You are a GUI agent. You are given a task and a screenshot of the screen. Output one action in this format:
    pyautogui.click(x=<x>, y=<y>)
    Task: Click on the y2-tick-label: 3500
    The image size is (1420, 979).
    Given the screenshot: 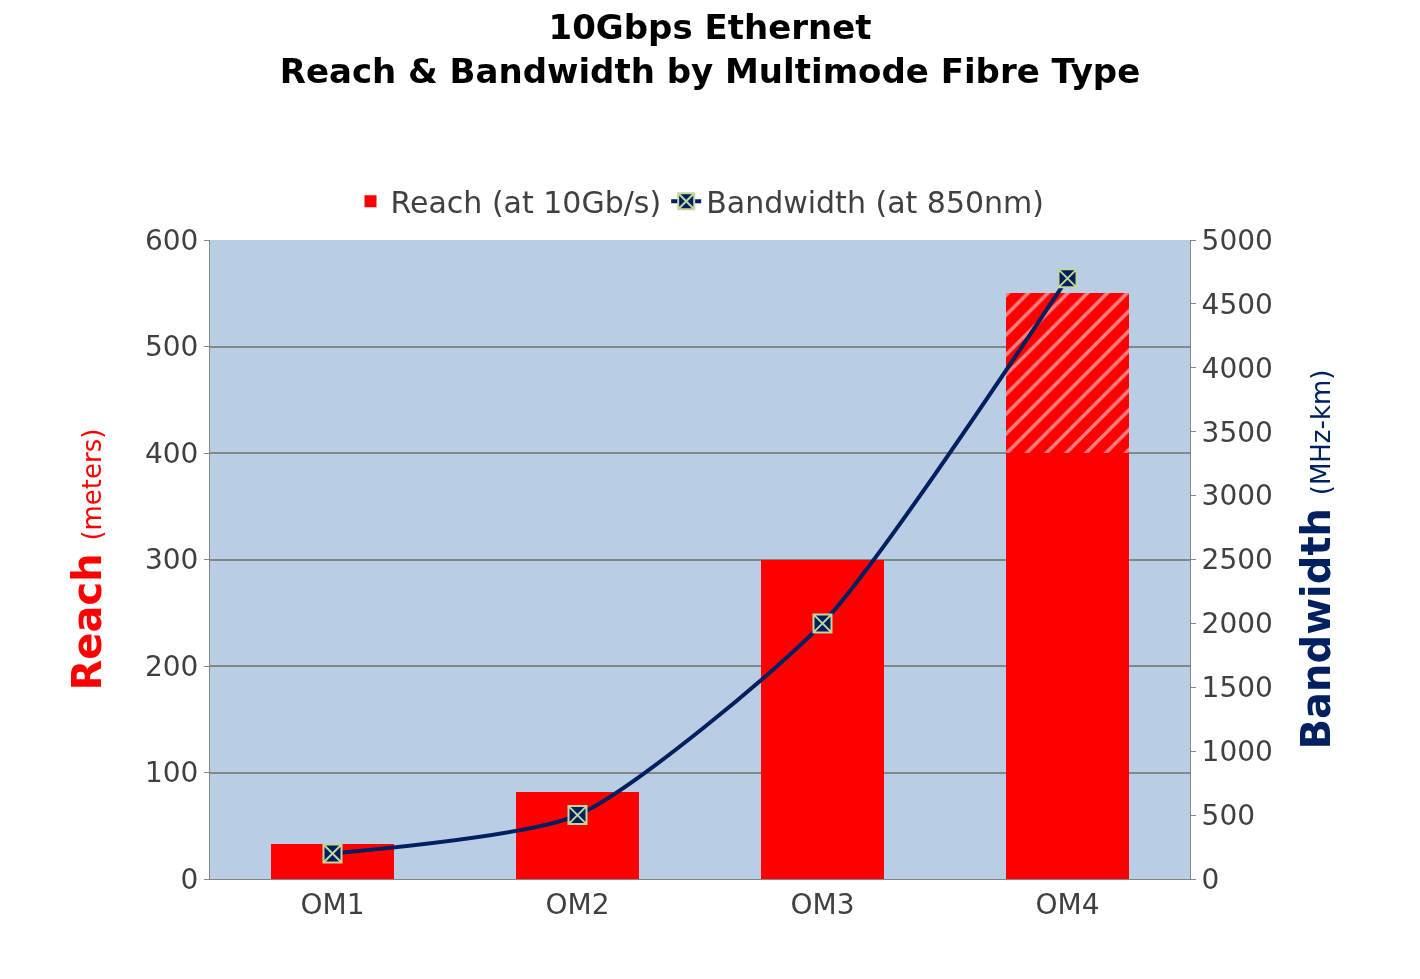 What is the action you would take?
    pyautogui.click(x=1237, y=432)
    